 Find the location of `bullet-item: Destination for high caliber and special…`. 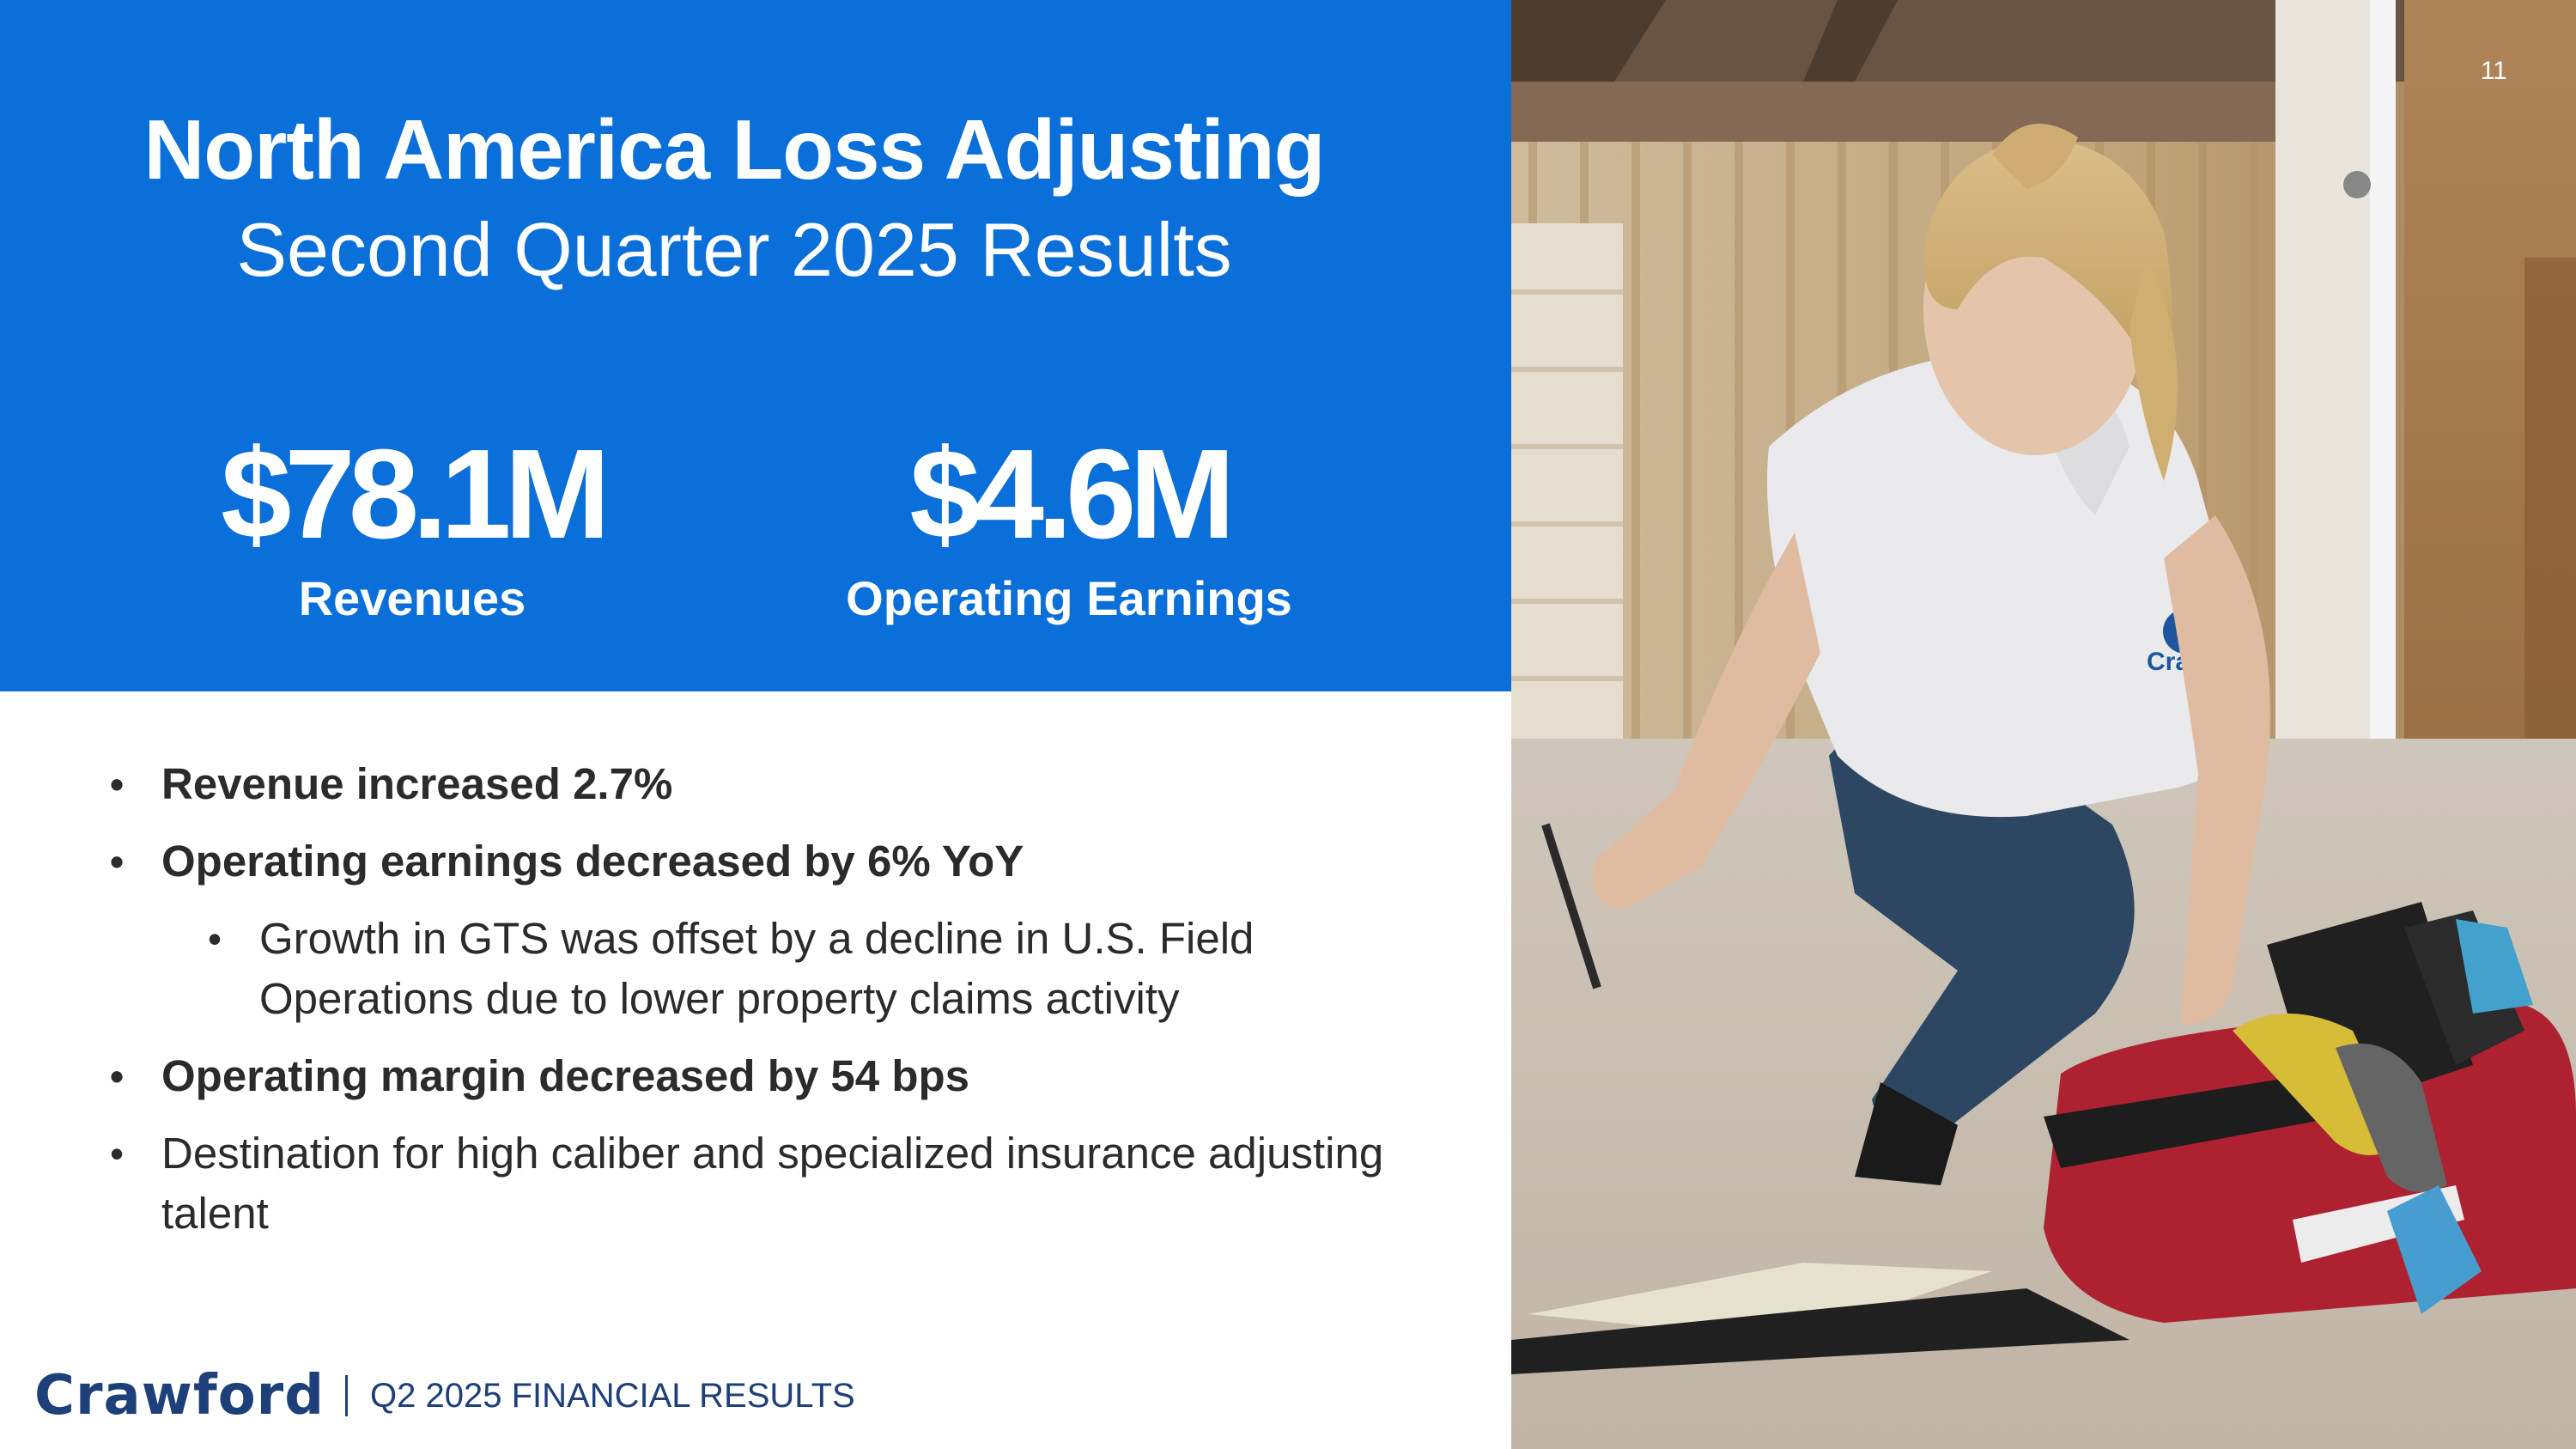

bullet-item: Destination for high caliber and special… is located at coordinates (779, 1183).